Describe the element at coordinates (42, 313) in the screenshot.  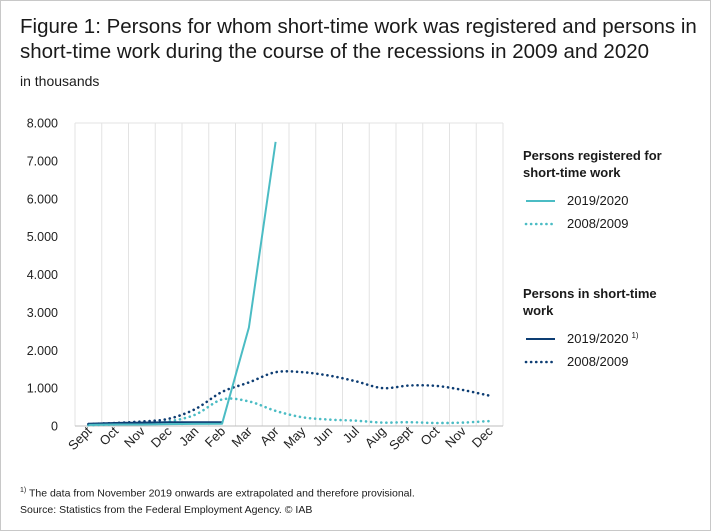
I see `y-tick-label: 3.000` at that location.